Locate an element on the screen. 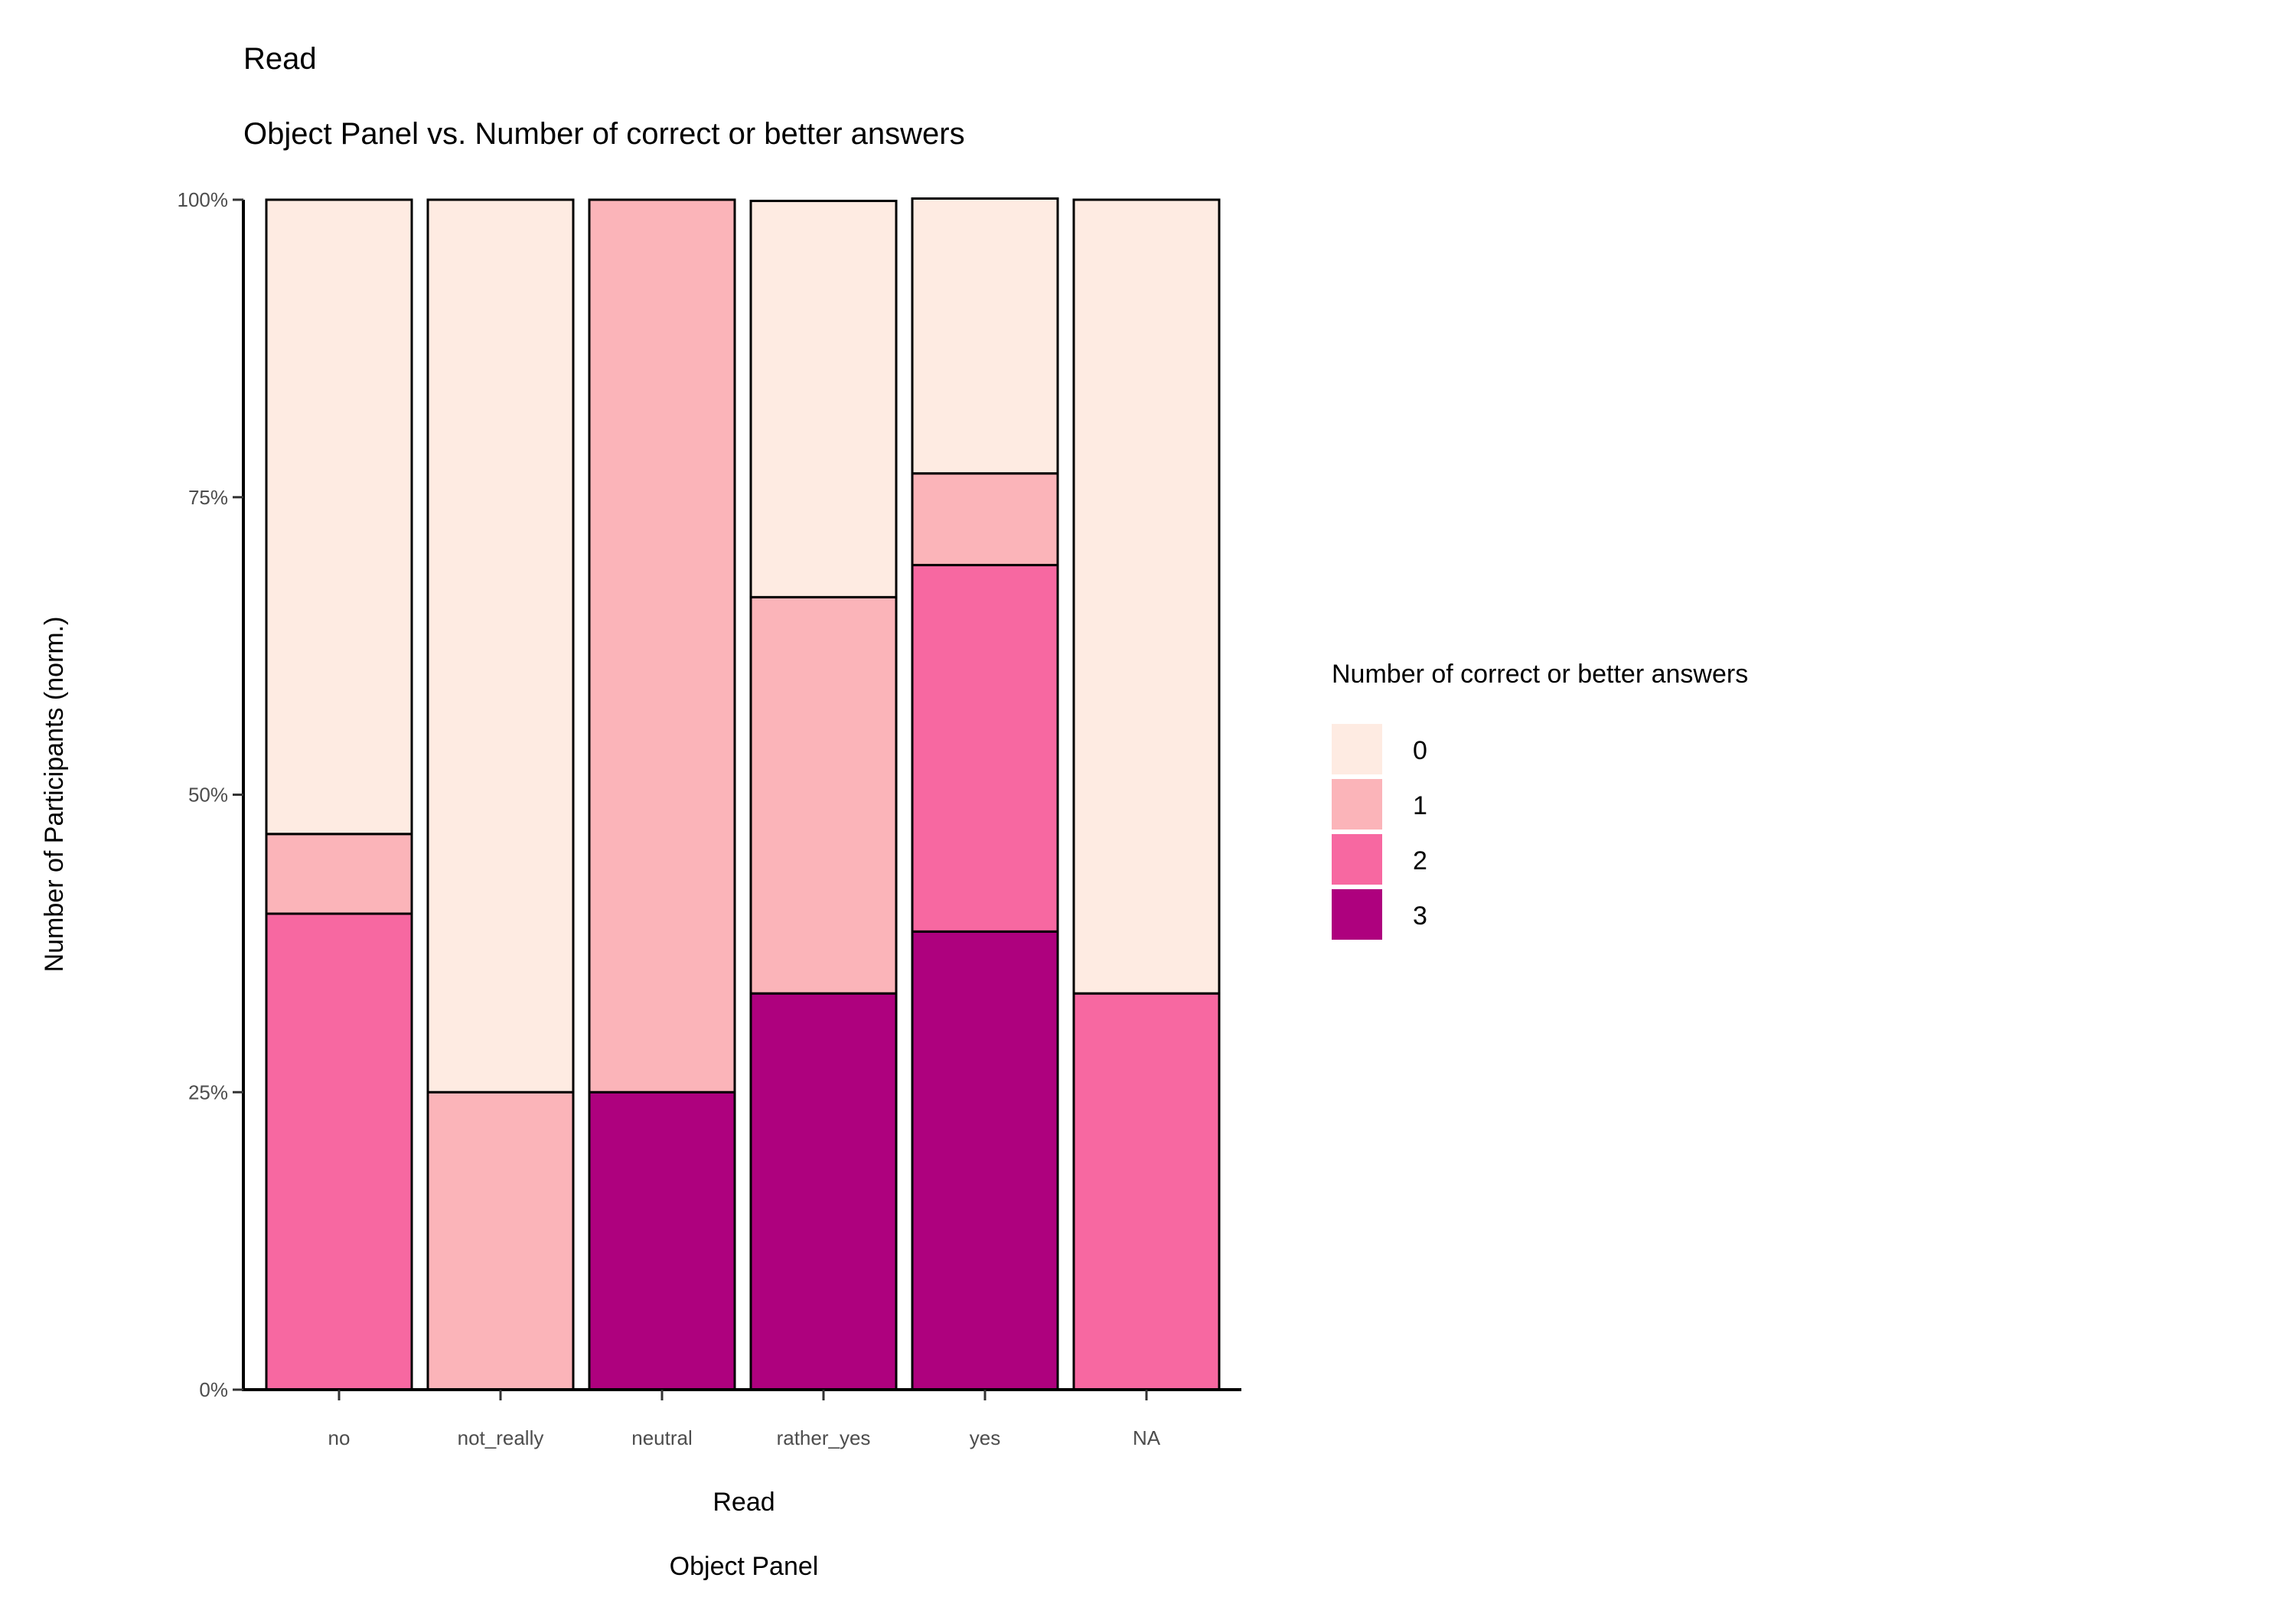 The height and width of the screenshot is (1607, 2296). legend-title: Number of correct or better answers is located at coordinates (1540, 675).